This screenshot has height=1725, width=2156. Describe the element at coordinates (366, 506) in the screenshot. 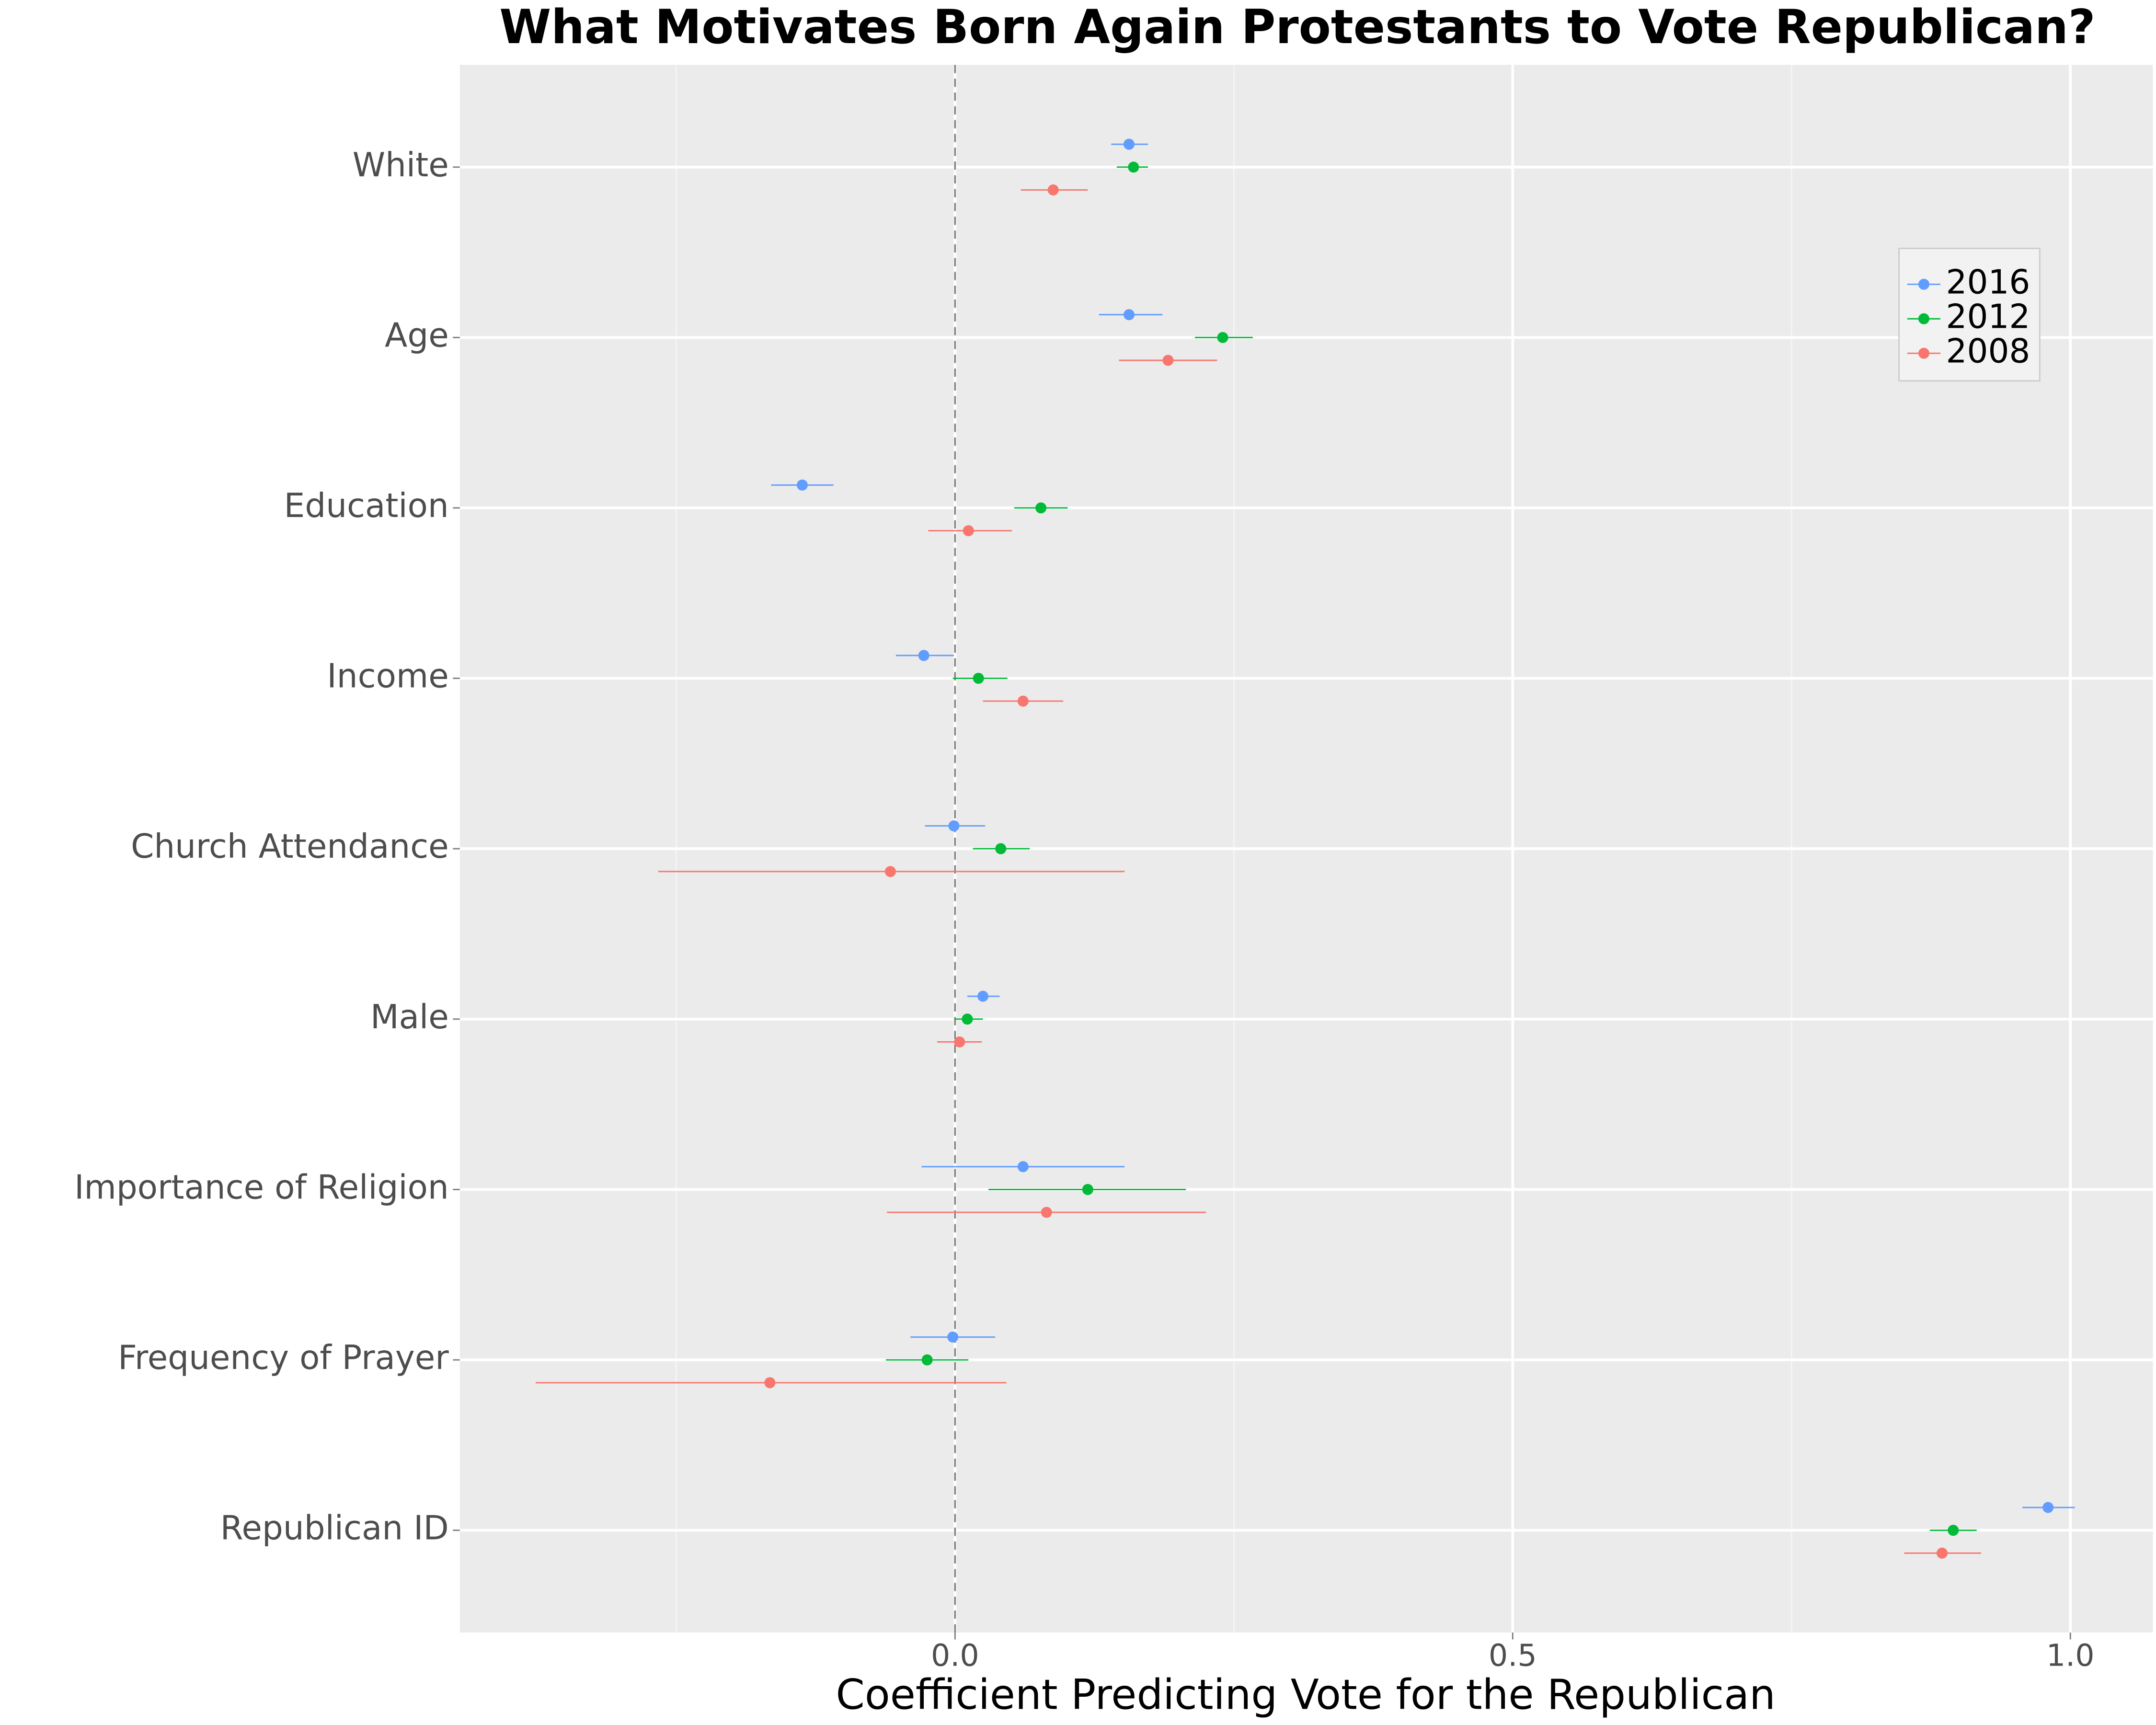

I see `y-tick-label: Education` at that location.